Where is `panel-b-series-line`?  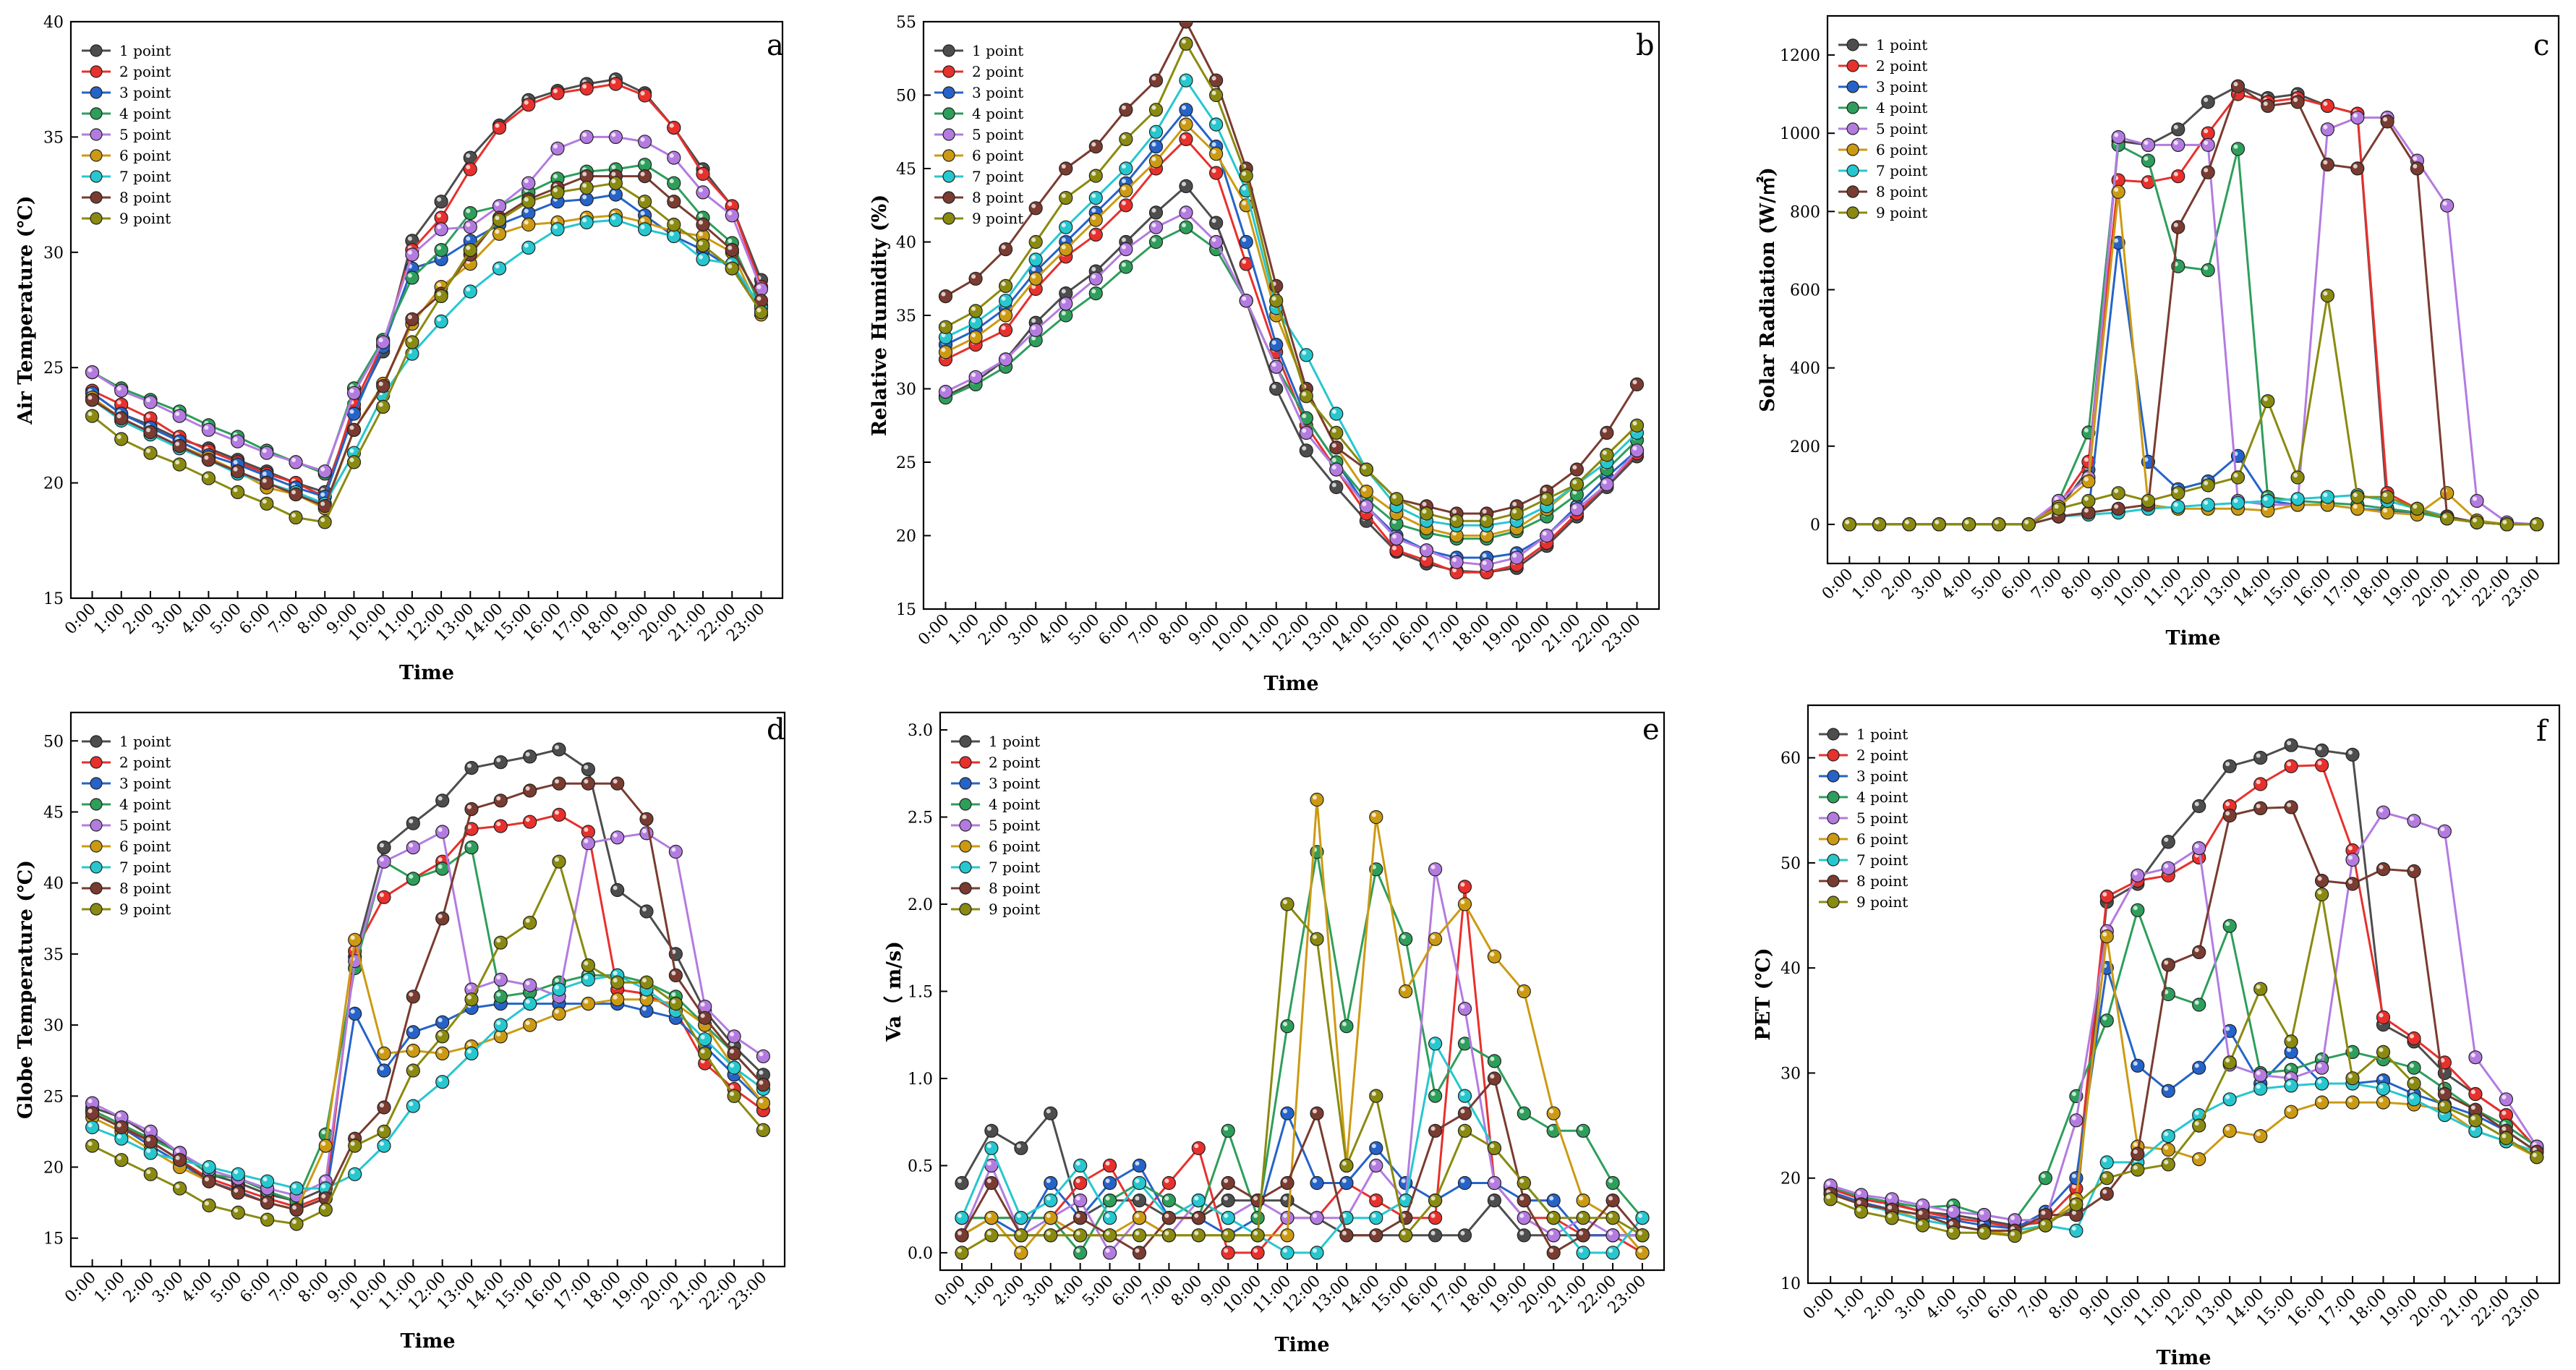 panel-b-series-line is located at coordinates (1291, 303).